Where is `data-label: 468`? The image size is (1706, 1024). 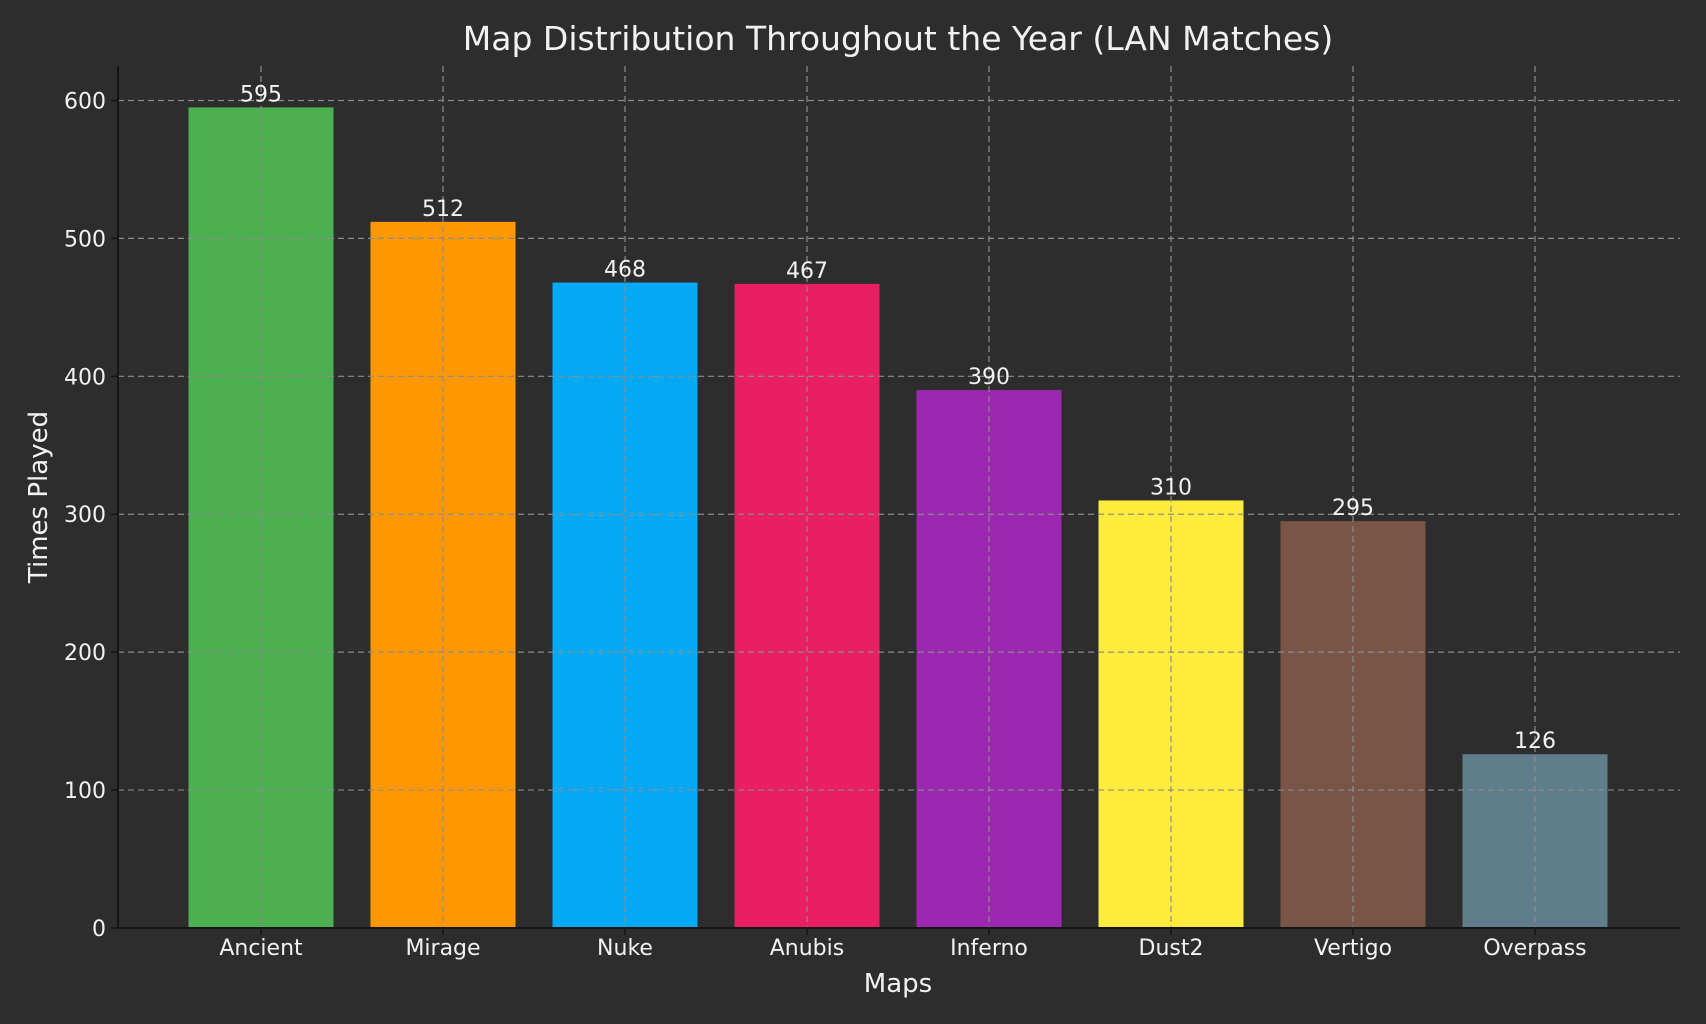 data-label: 468 is located at coordinates (625, 270).